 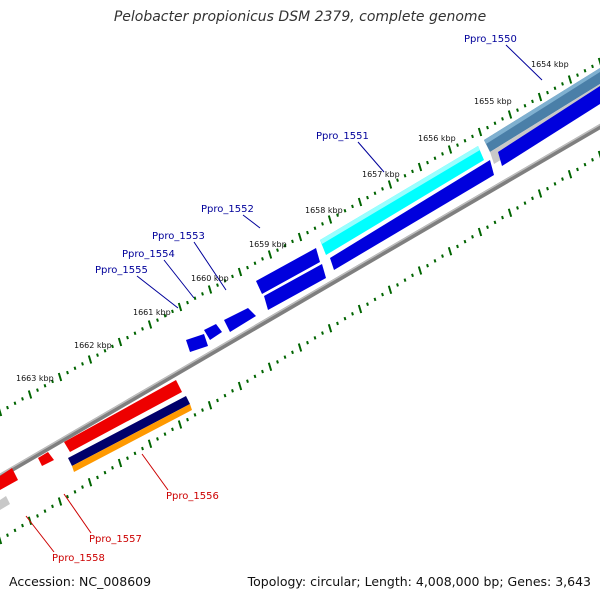 I want to click on gene-ppro-1557-block, so click(x=46, y=459).